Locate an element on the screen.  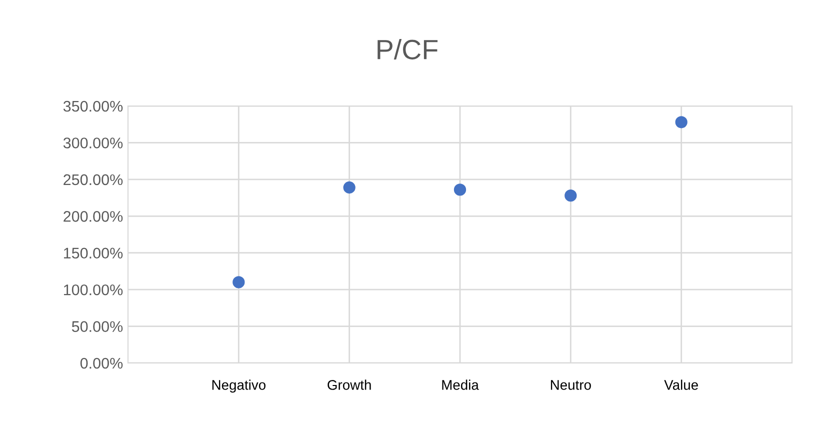
y-tick-label: 200.00% is located at coordinates (93, 216).